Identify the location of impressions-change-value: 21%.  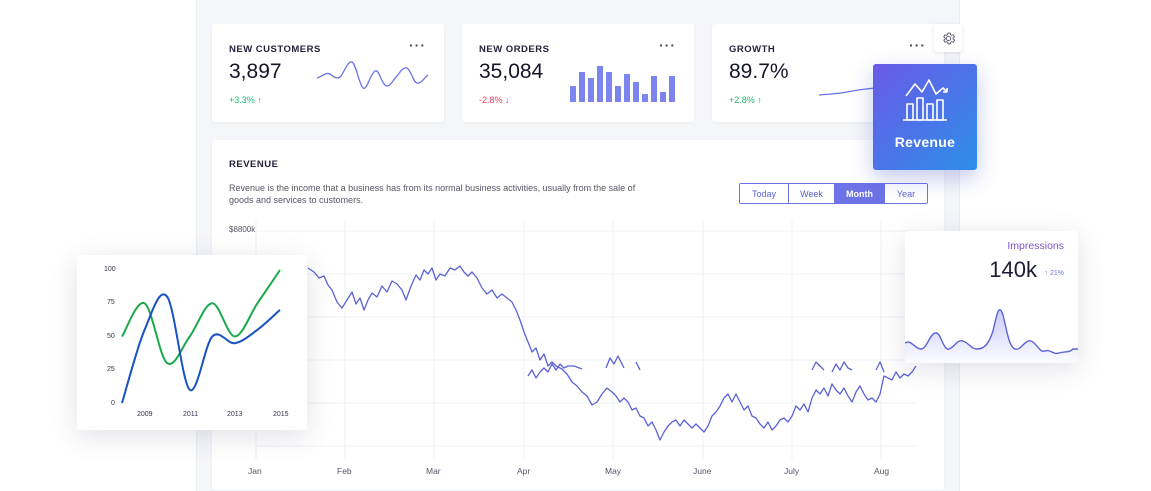
(1056, 273).